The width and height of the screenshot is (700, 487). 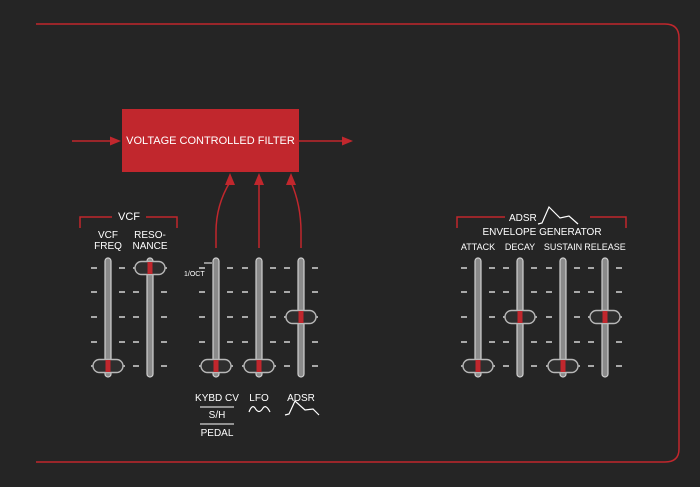 I want to click on attack-slider-knob-indicator, so click(x=478, y=366).